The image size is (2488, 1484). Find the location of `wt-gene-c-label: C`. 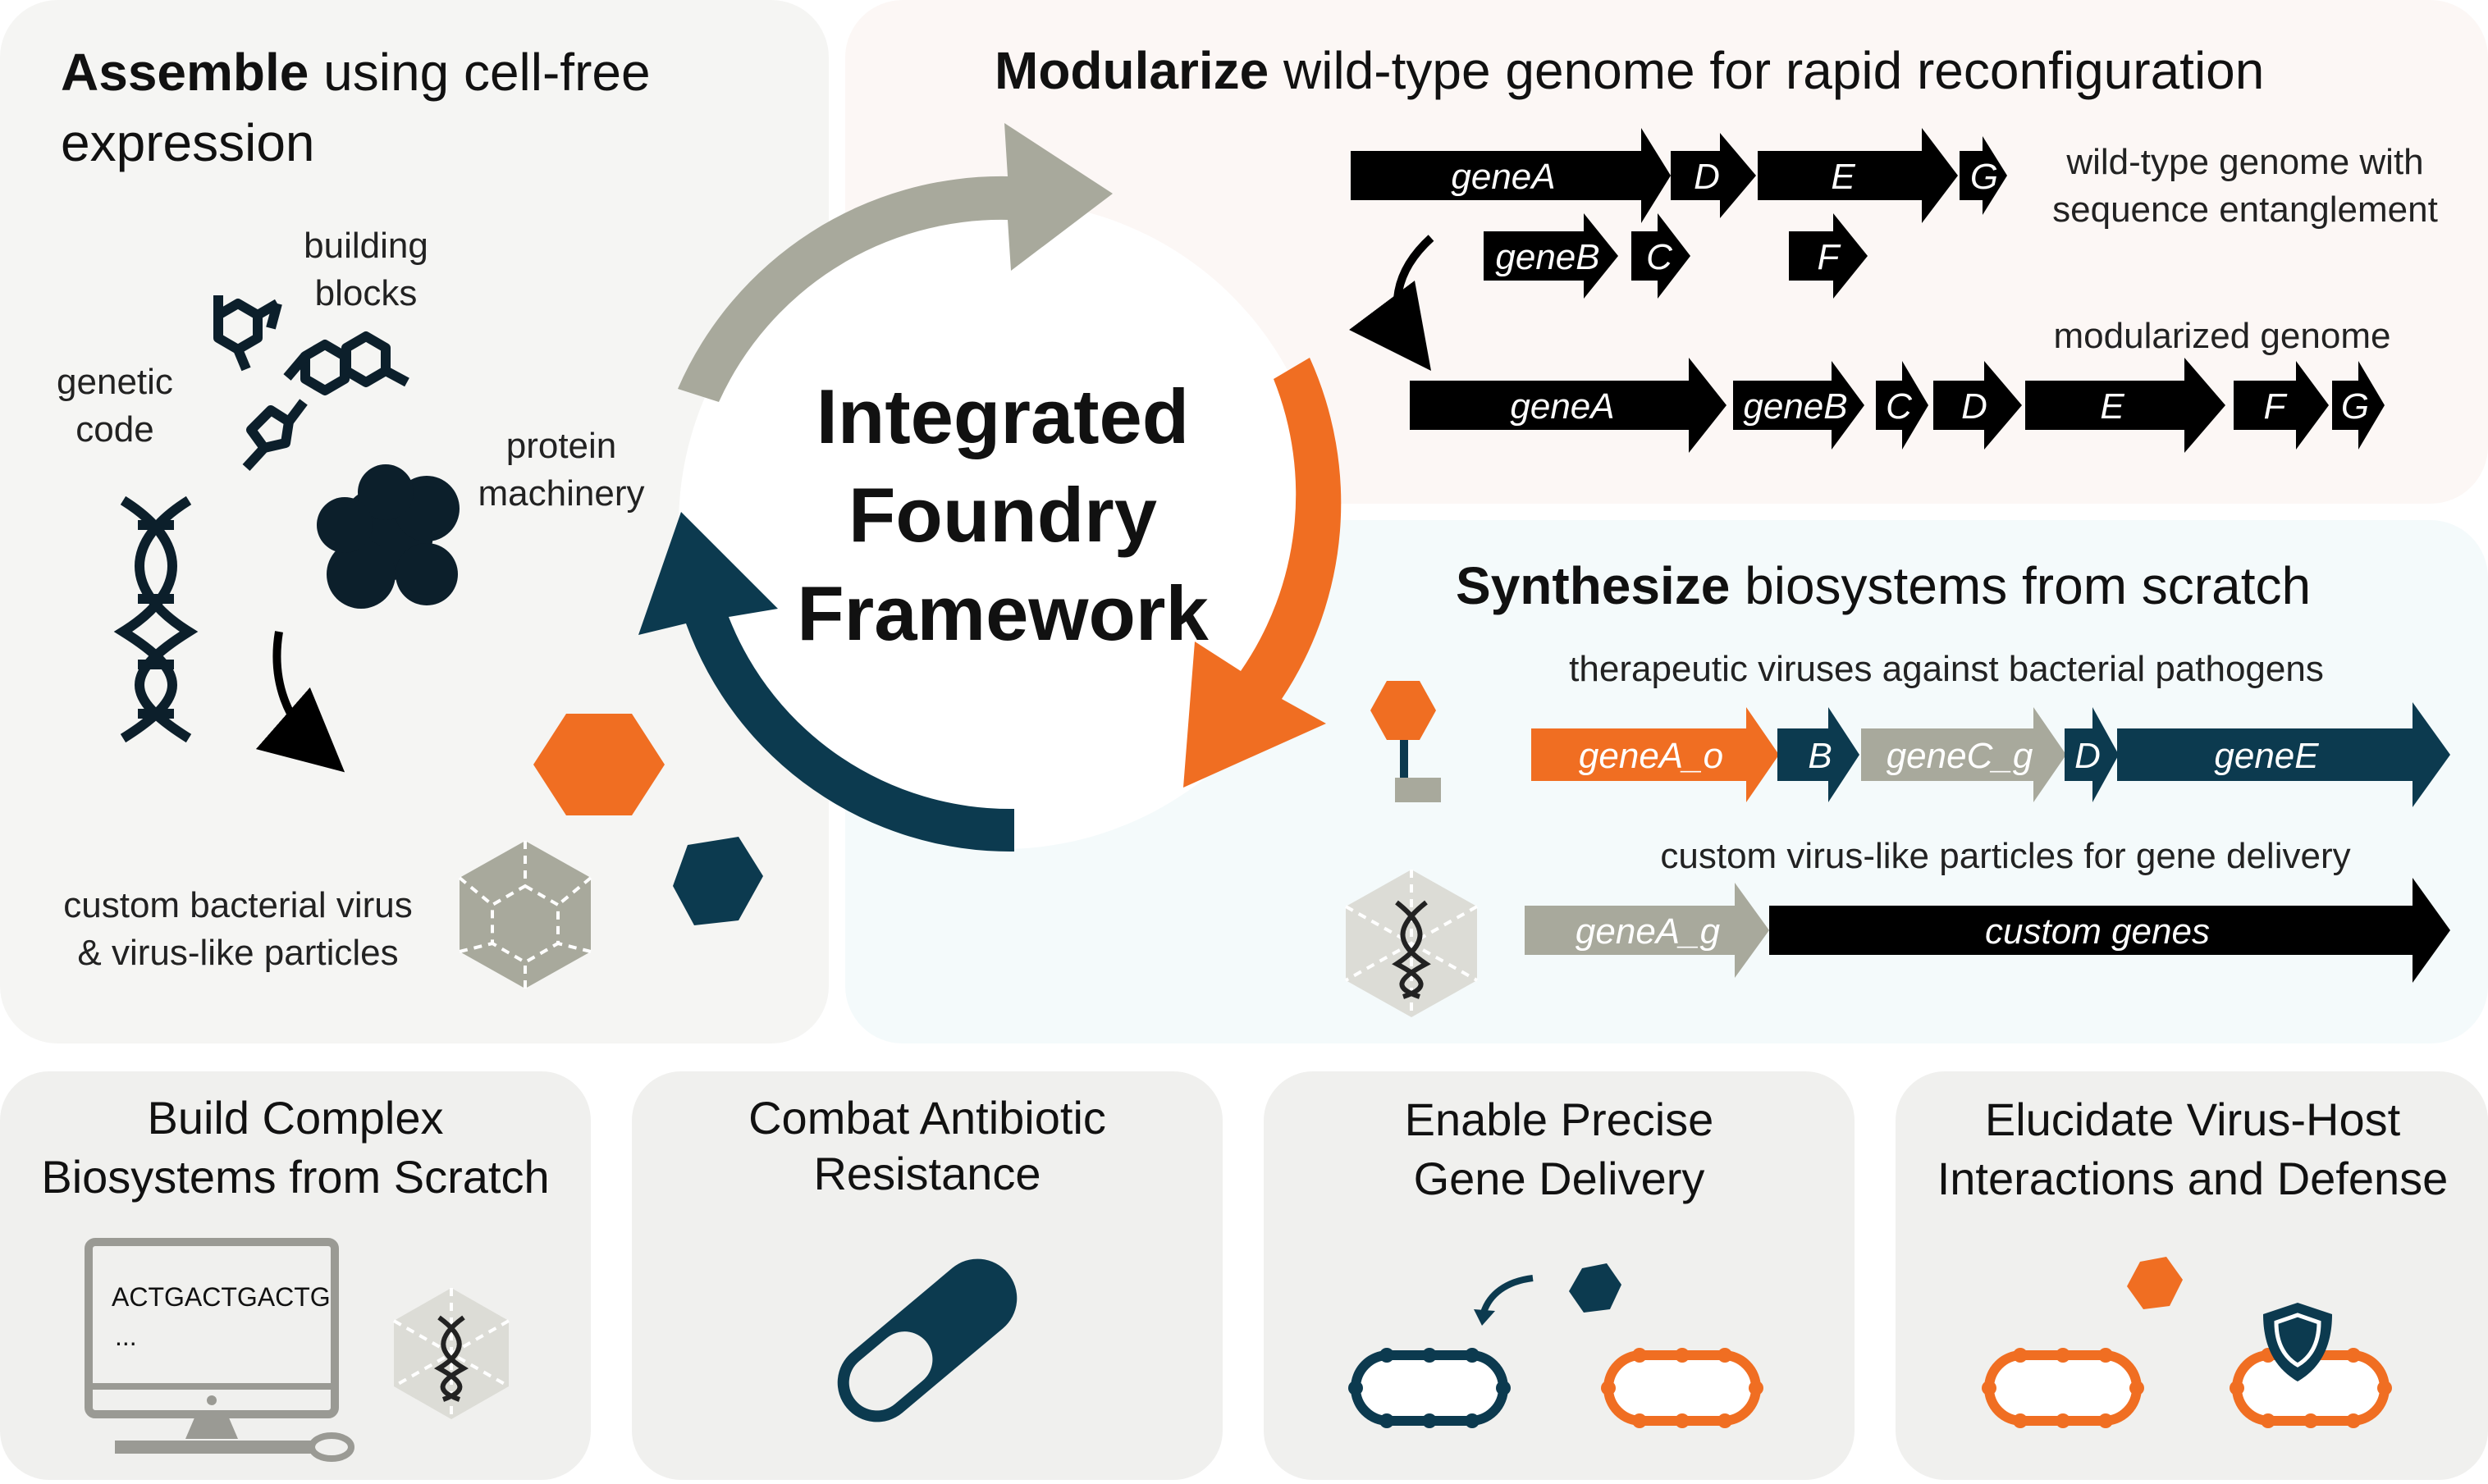

wt-gene-c-label: C is located at coordinates (1659, 257).